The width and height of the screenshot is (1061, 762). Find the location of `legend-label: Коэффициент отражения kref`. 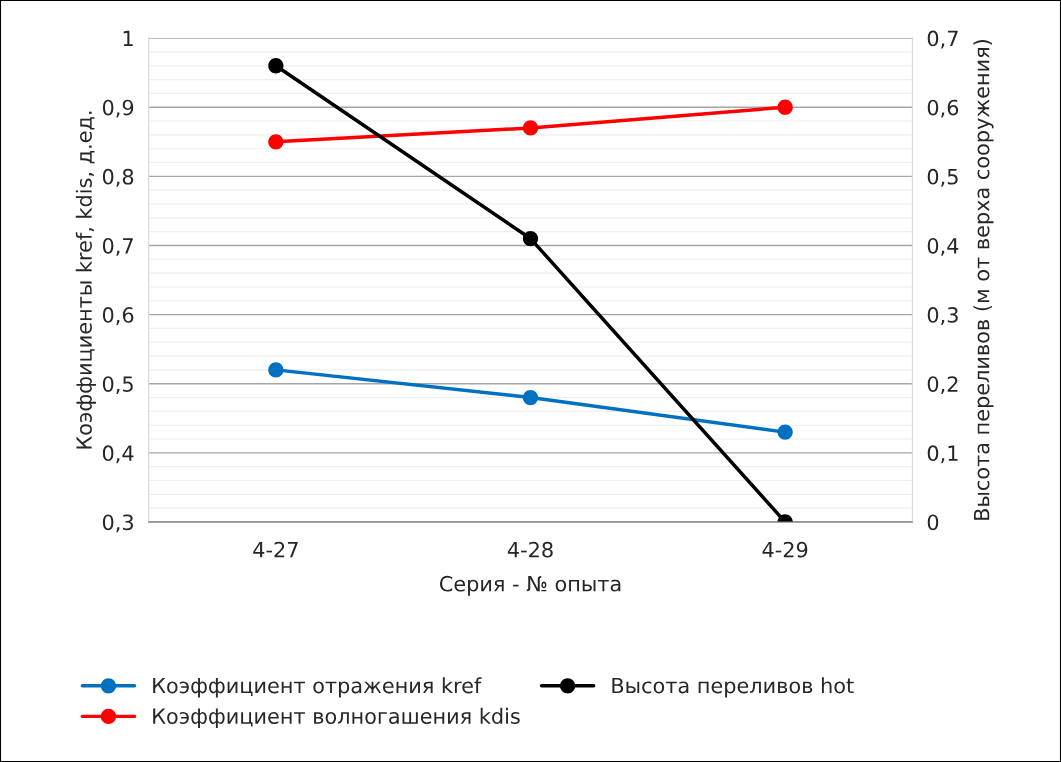

legend-label: Коэффициент отражения kref is located at coordinates (317, 687).